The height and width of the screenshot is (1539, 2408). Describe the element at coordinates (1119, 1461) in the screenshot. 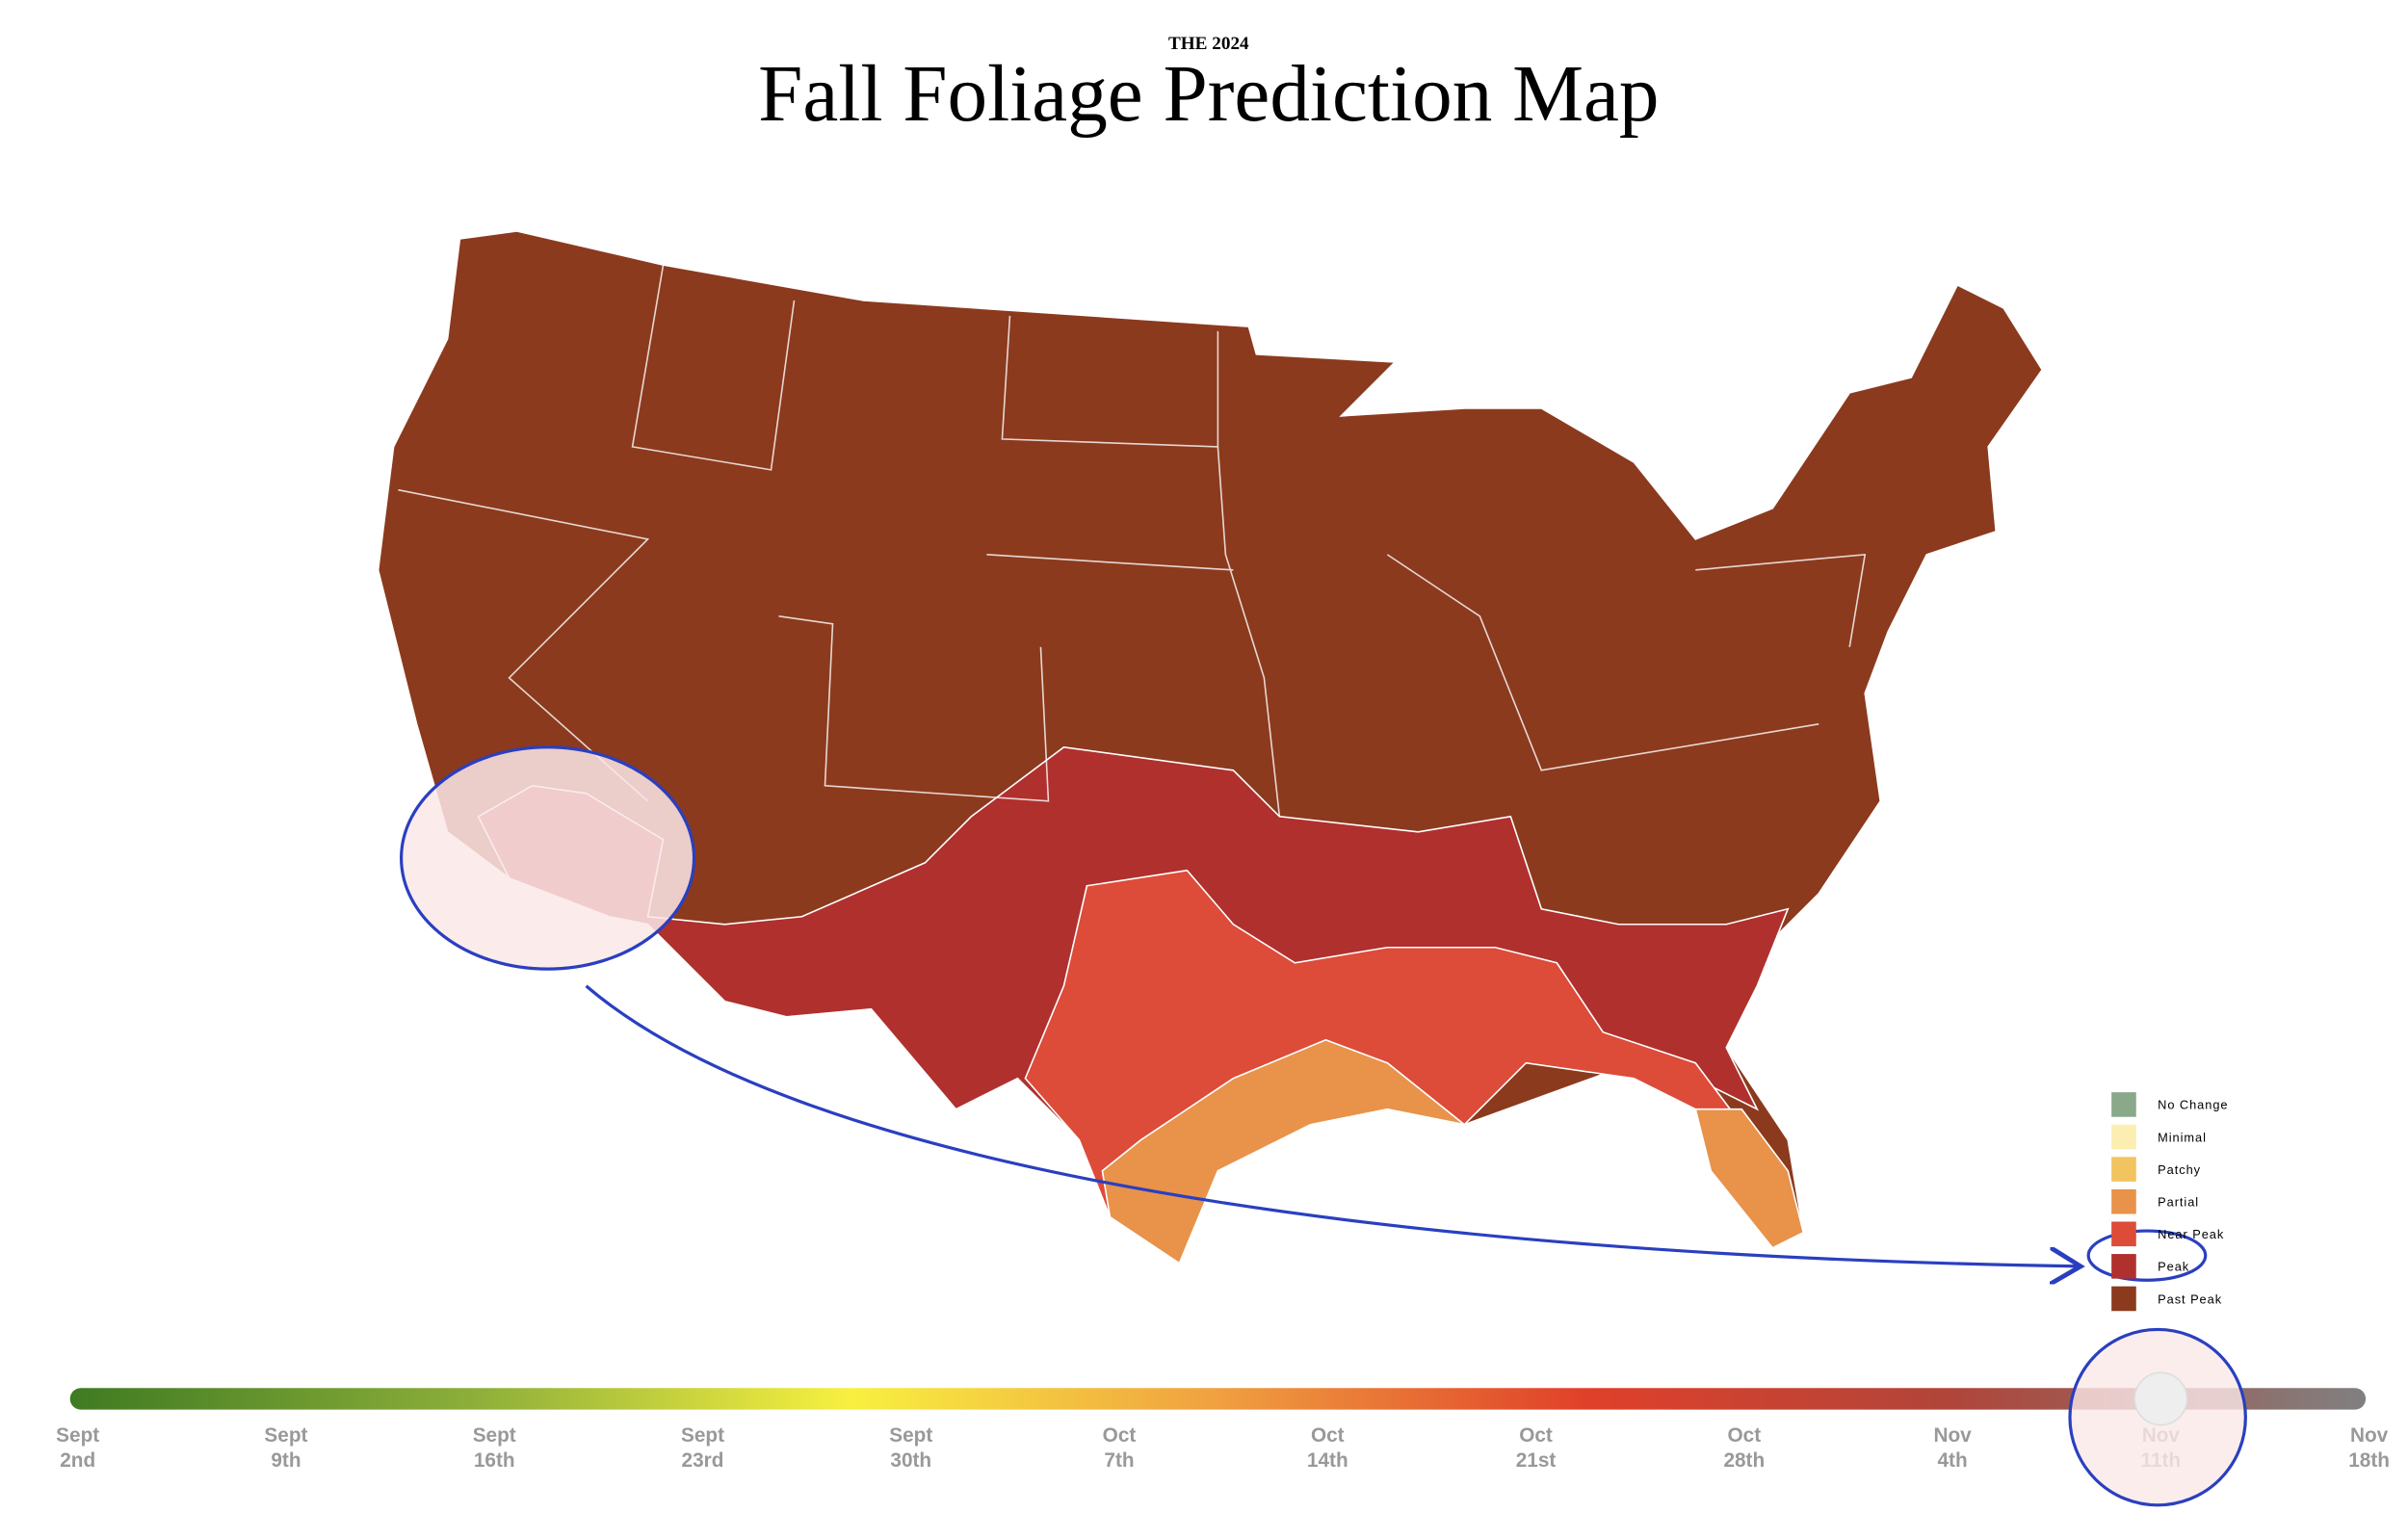

I see `timeline-day: 7th` at that location.